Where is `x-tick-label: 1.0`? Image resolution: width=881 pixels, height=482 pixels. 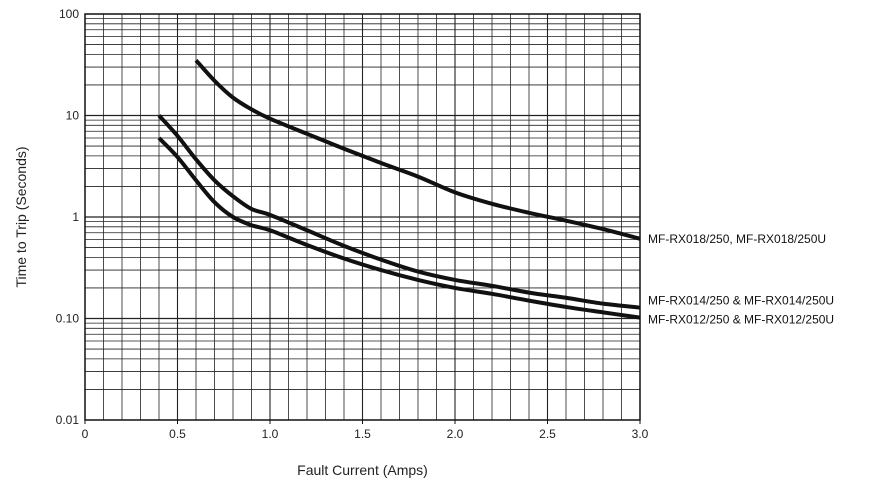
x-tick-label: 1.0 is located at coordinates (270, 434).